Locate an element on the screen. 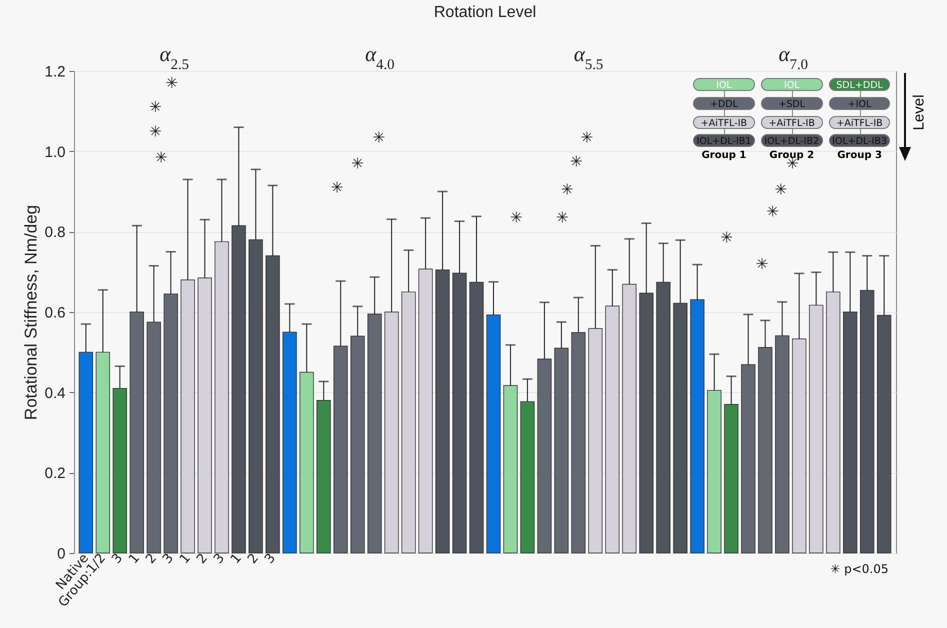 This screenshot has width=947, height=628. annotation: Group 3 is located at coordinates (859, 155).